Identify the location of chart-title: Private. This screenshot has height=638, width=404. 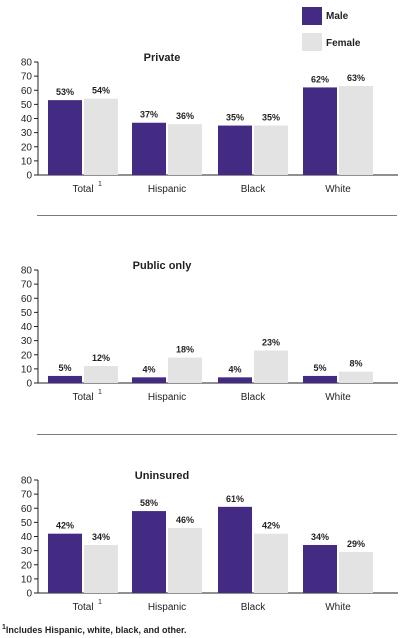
(162, 58).